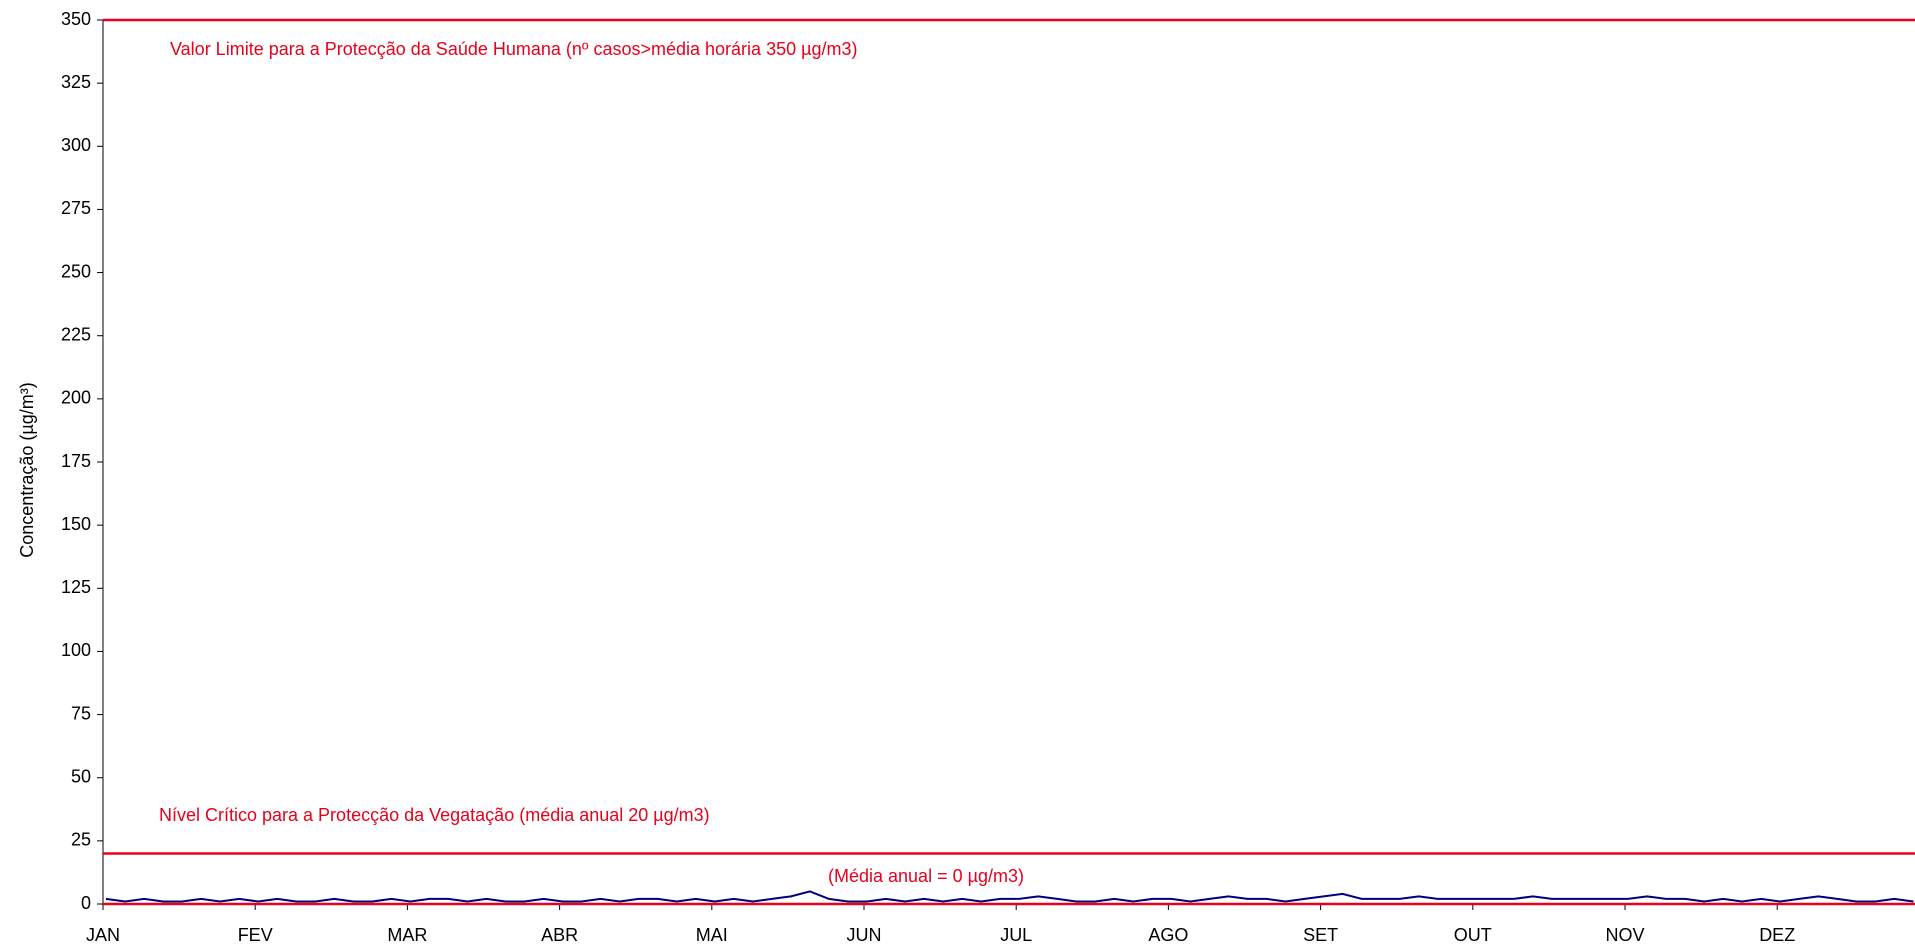  Describe the element at coordinates (255, 935) in the screenshot. I see `x-tick-label: FEV` at that location.